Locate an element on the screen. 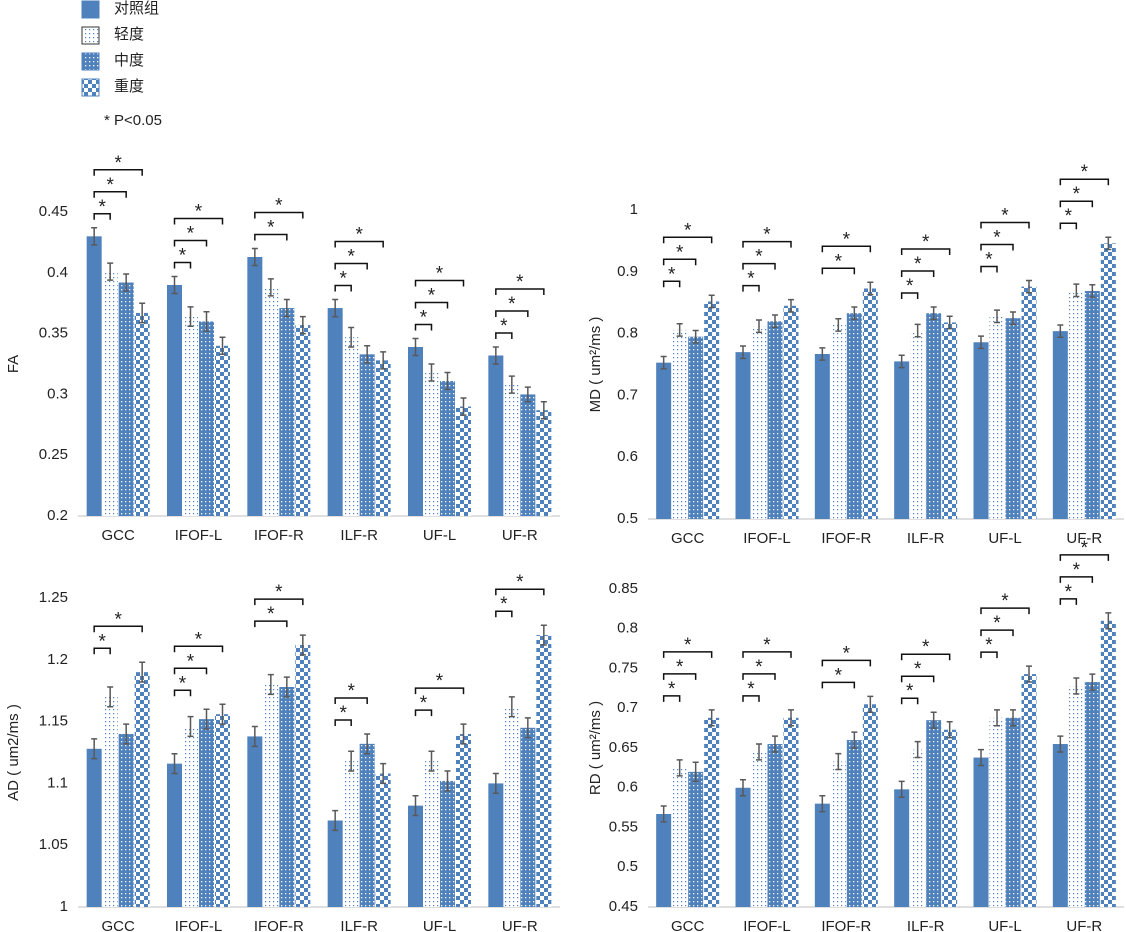 The image size is (1126, 932). legend-label: 轻度 is located at coordinates (129, 34).